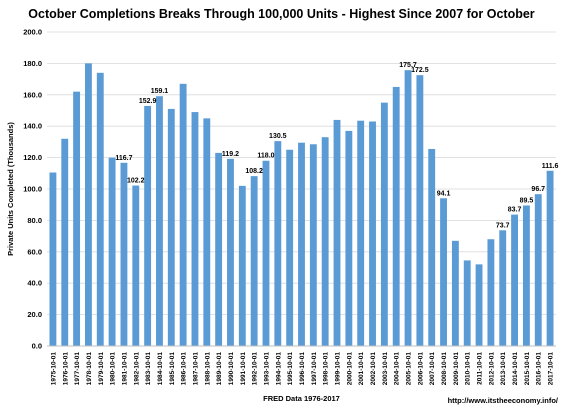 This screenshot has height=409, width=563. Describe the element at coordinates (326, 369) in the screenshot. I see `x-tick-label: 1998-10-01` at that location.